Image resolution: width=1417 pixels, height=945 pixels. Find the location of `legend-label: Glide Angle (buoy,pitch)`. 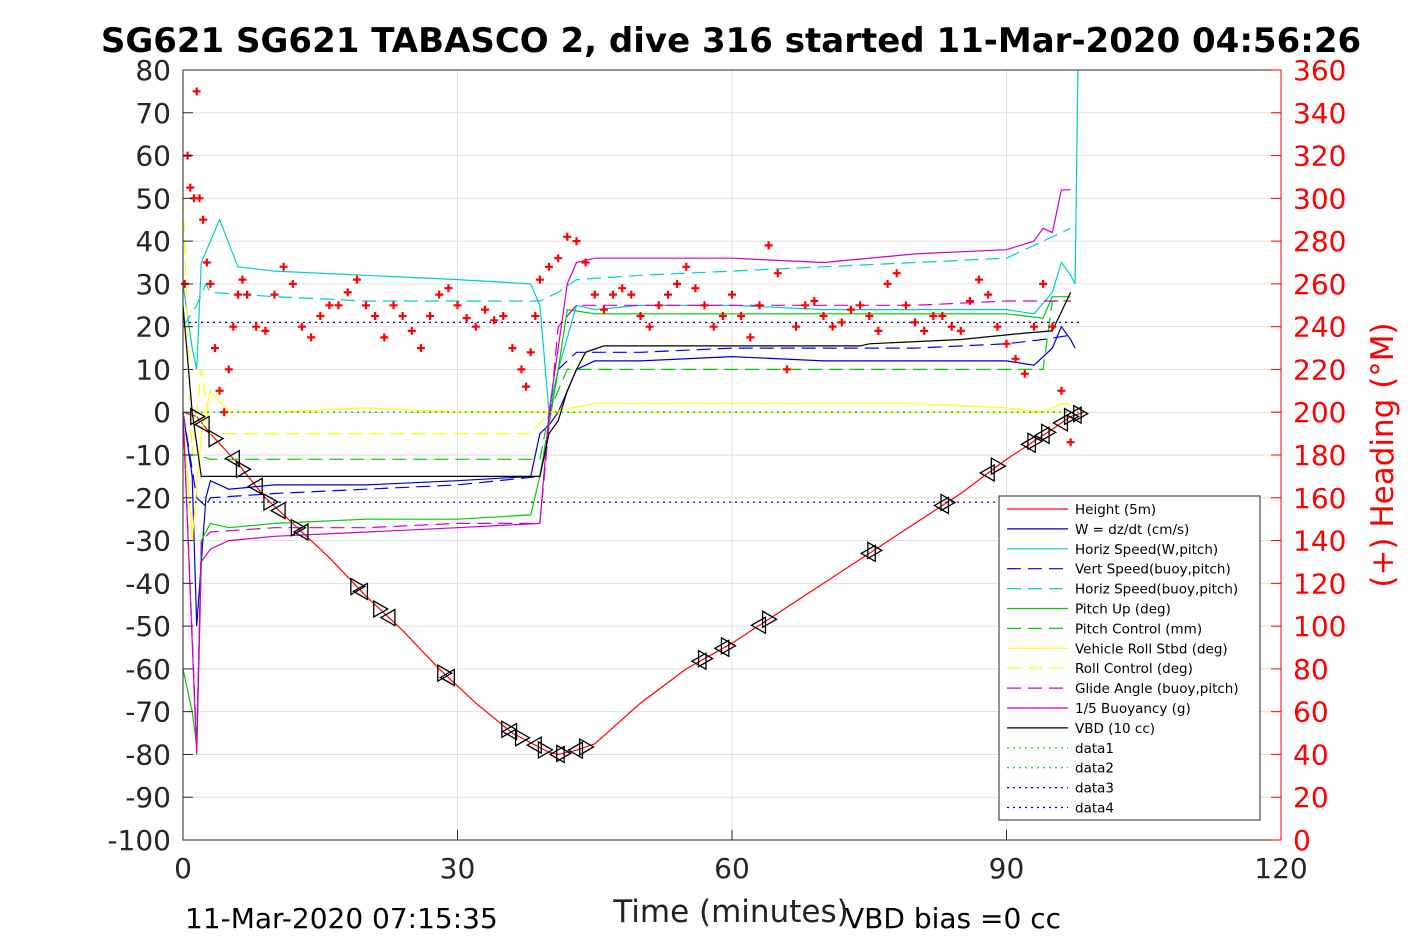

legend-label: Glide Angle (buoy,pitch) is located at coordinates (1157, 689).